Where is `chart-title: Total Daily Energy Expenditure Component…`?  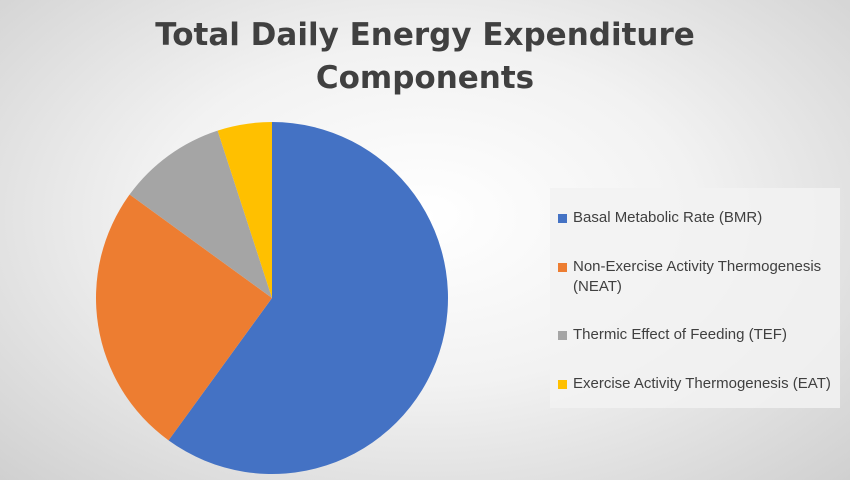 chart-title: Total Daily Energy Expenditure Component… is located at coordinates (425, 56).